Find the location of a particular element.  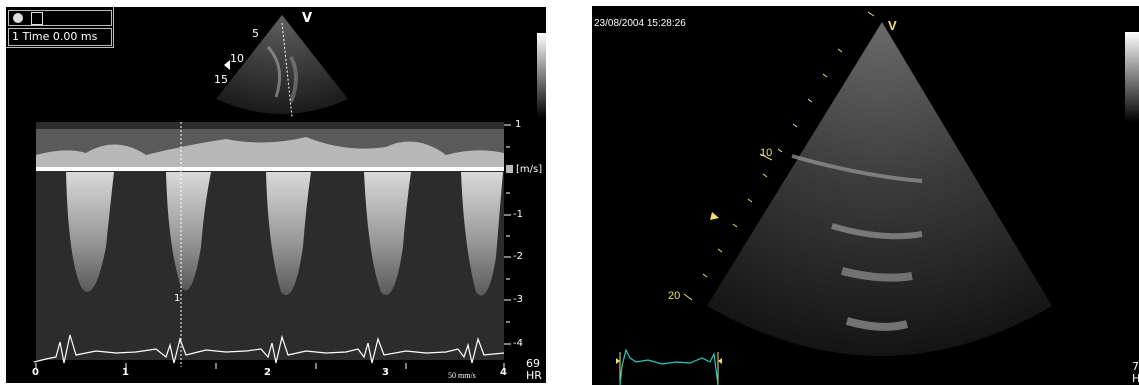

time-readout-box: 1 Time 0.00 ms is located at coordinates (60, 37).